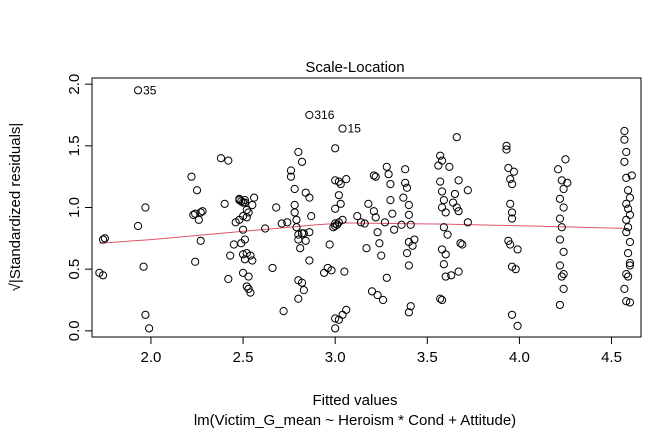 This screenshot has height=432, width=672. Describe the element at coordinates (74, 330) in the screenshot. I see `y-tick-label: 0.0` at that location.